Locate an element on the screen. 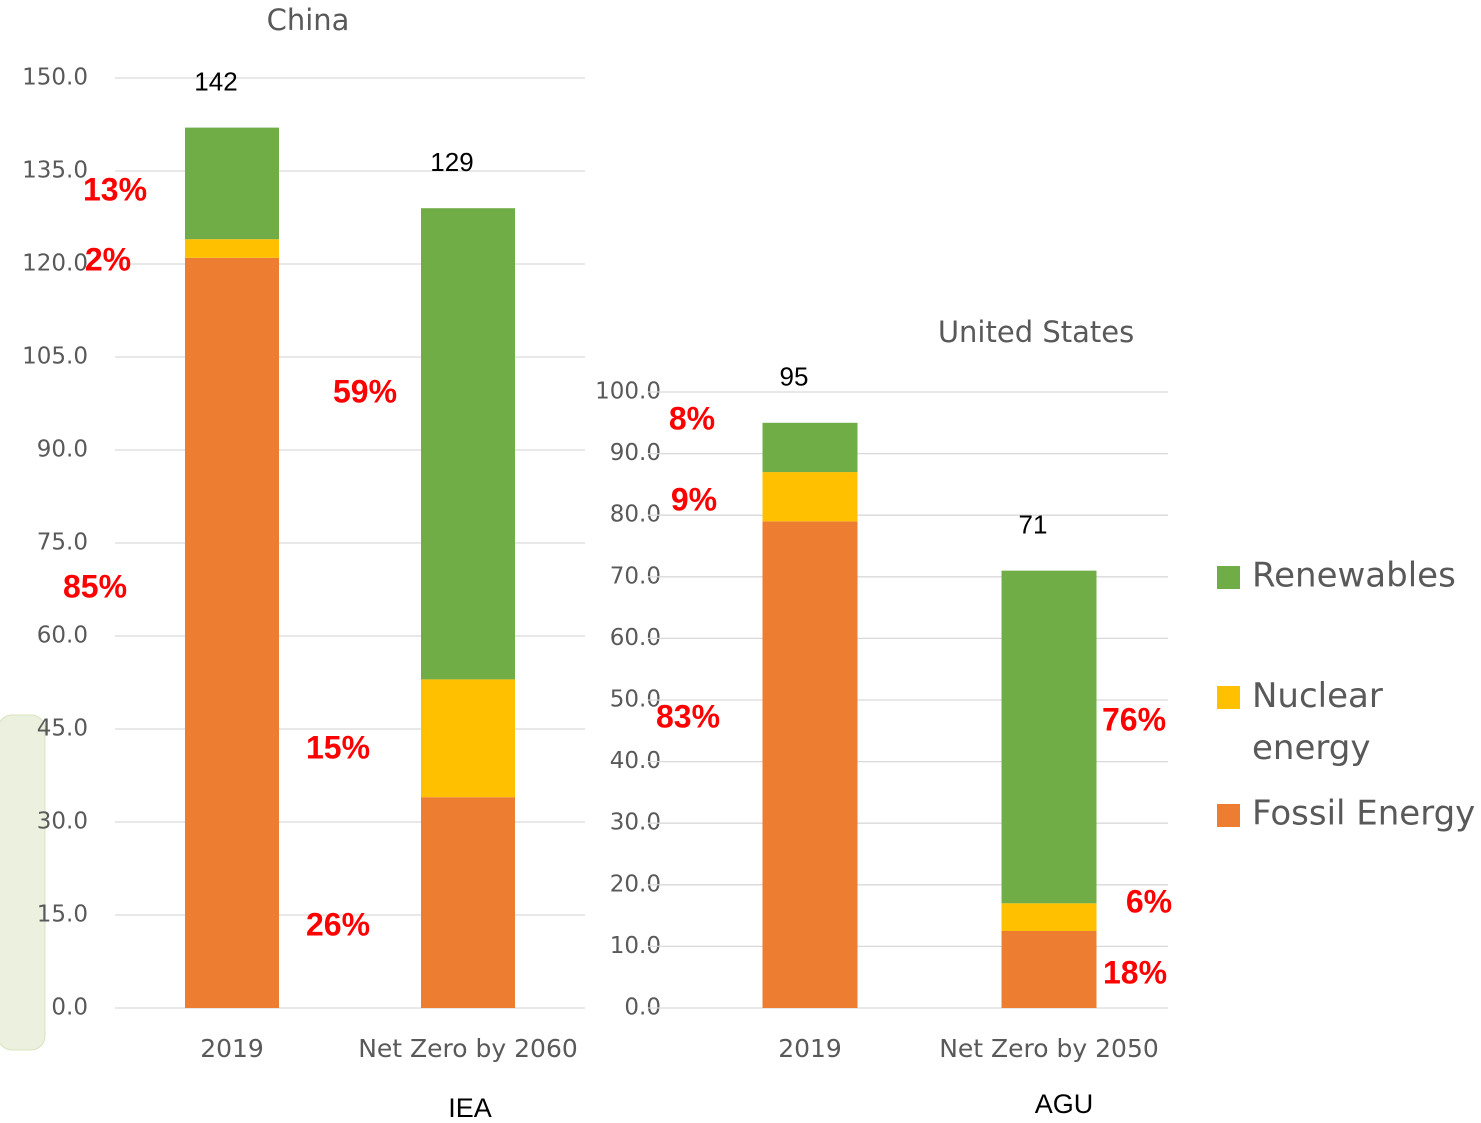 The height and width of the screenshot is (1123, 1481). share-label: 26% is located at coordinates (338, 924).